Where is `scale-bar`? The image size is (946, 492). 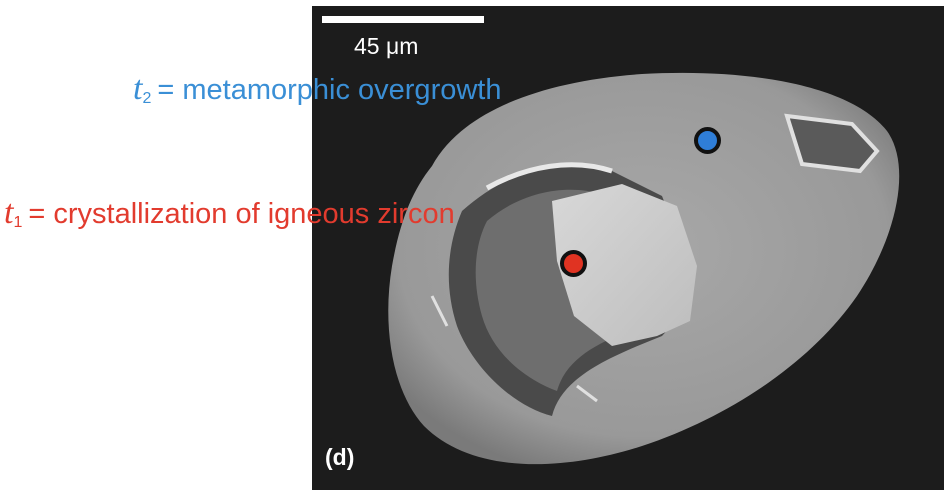
scale-bar is located at coordinates (403, 19).